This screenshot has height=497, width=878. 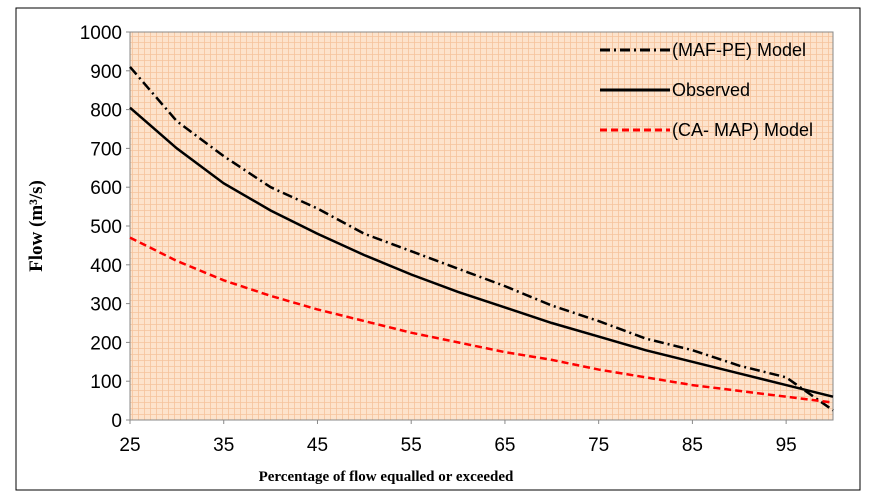 I want to click on x-tick-label: 65, so click(x=504, y=445).